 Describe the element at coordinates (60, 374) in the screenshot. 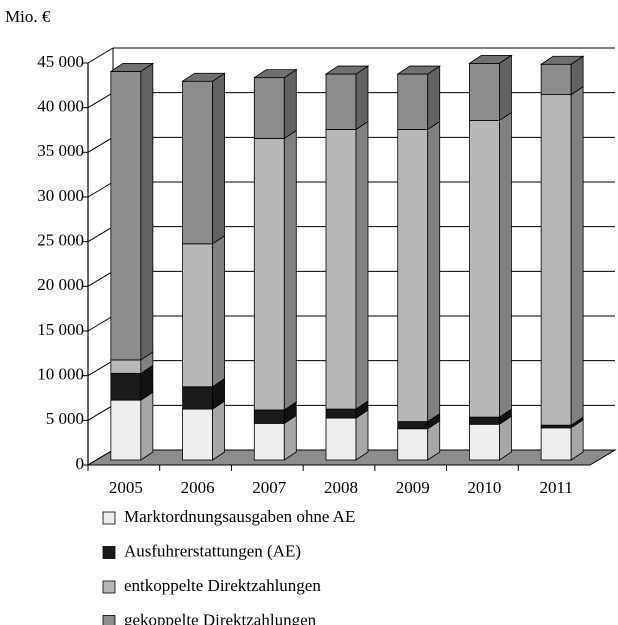

I see `y-tick-label: 10 000` at that location.